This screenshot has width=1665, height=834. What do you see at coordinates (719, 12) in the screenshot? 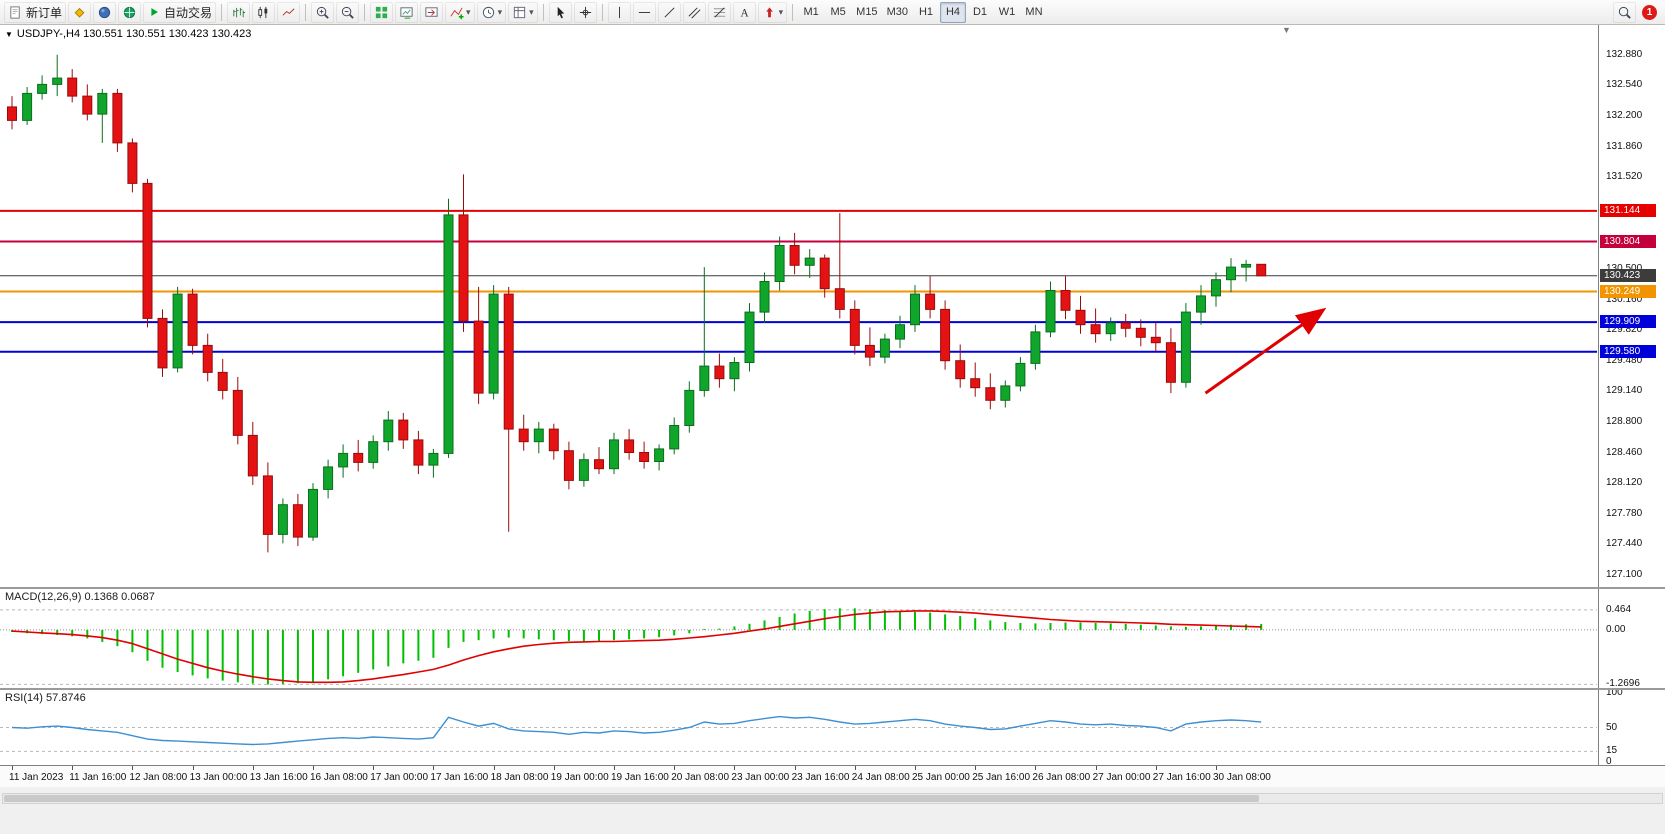
I see `fibonacci-tool-button` at bounding box center [719, 12].